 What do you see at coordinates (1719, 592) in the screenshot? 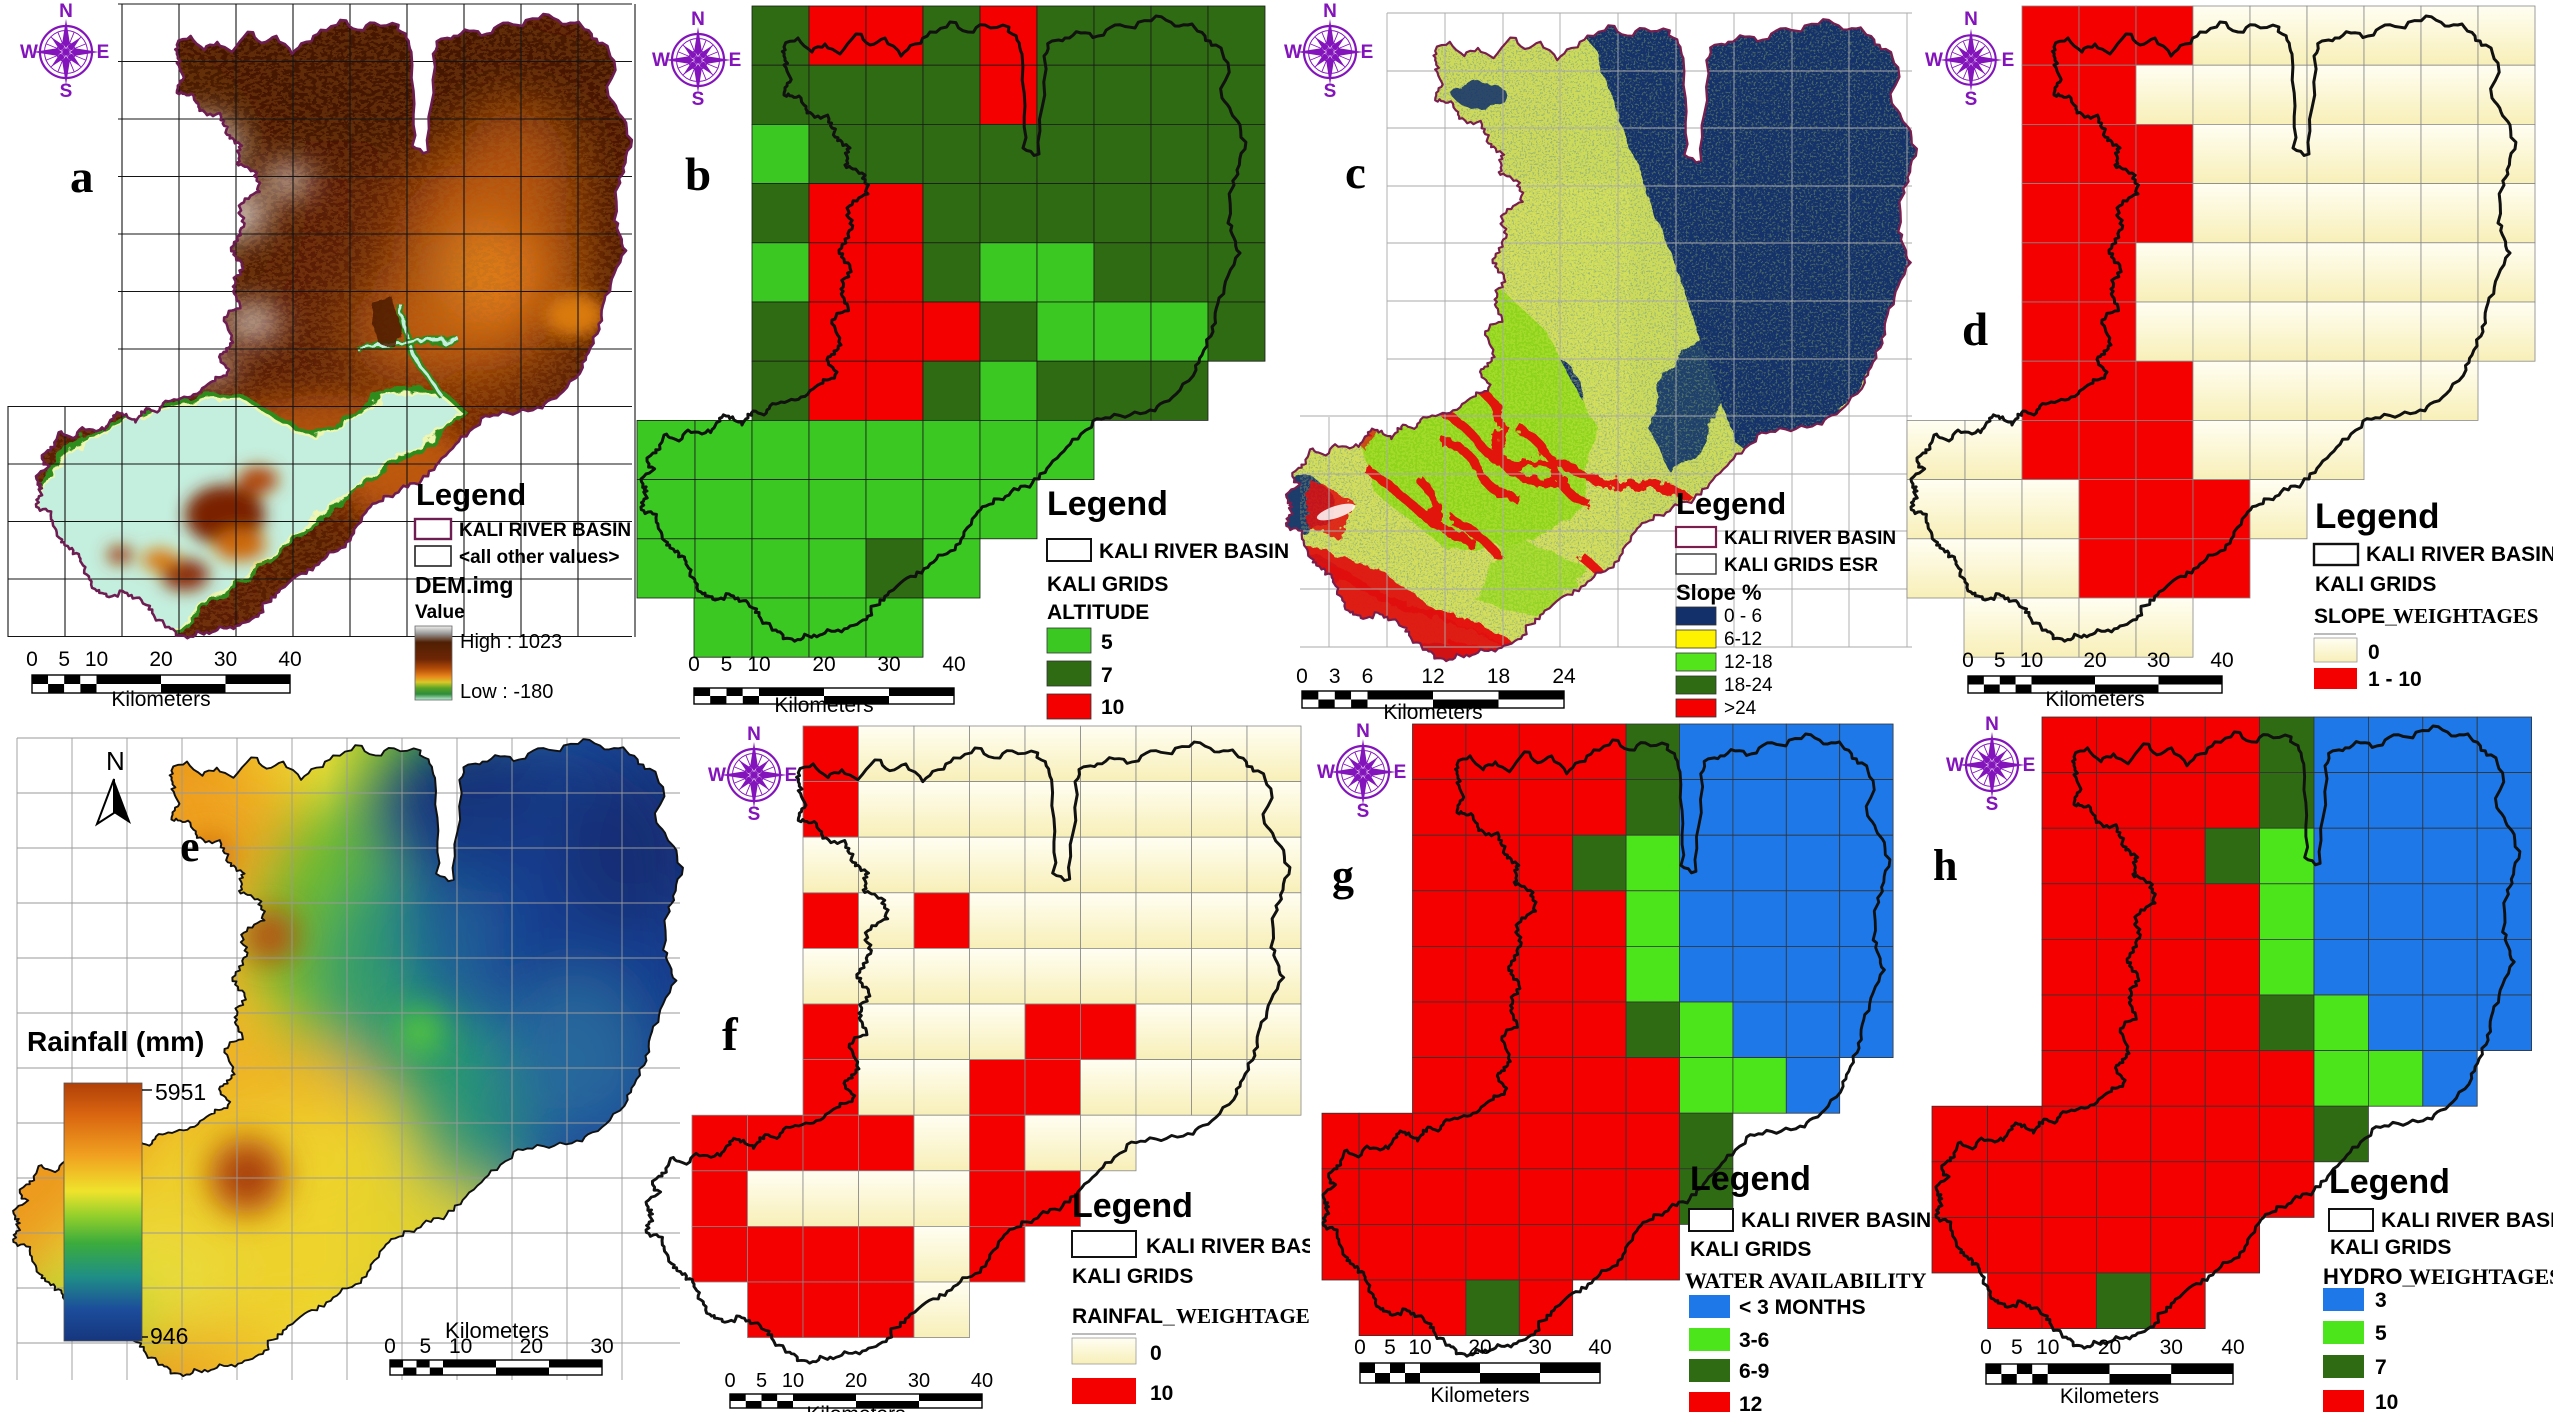
I see `svg-text: Slope %` at bounding box center [1719, 592].